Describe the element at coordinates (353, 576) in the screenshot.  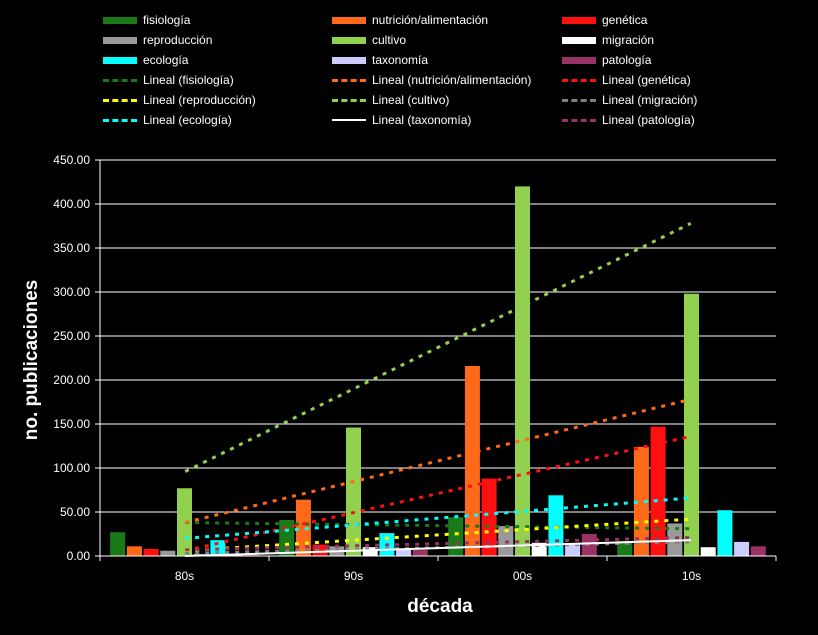
I see `x-tick-label: 90s` at that location.